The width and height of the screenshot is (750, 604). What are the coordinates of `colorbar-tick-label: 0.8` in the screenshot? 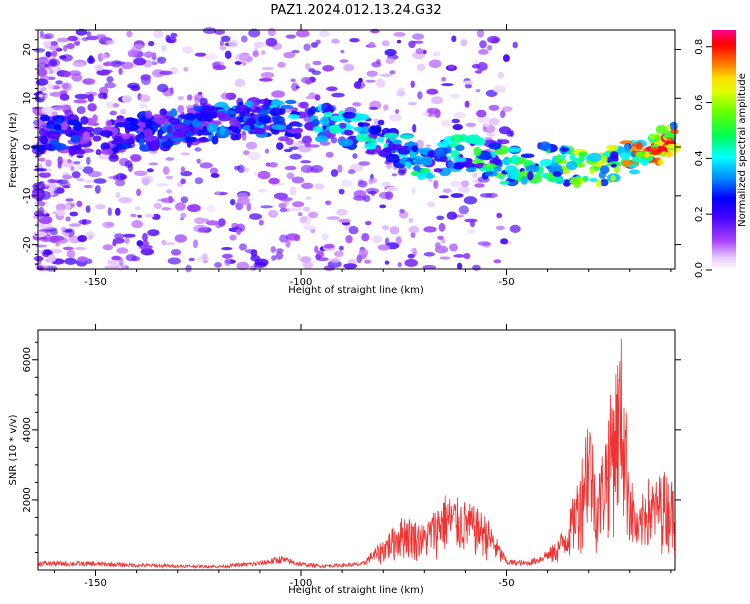 It's located at (699, 47).